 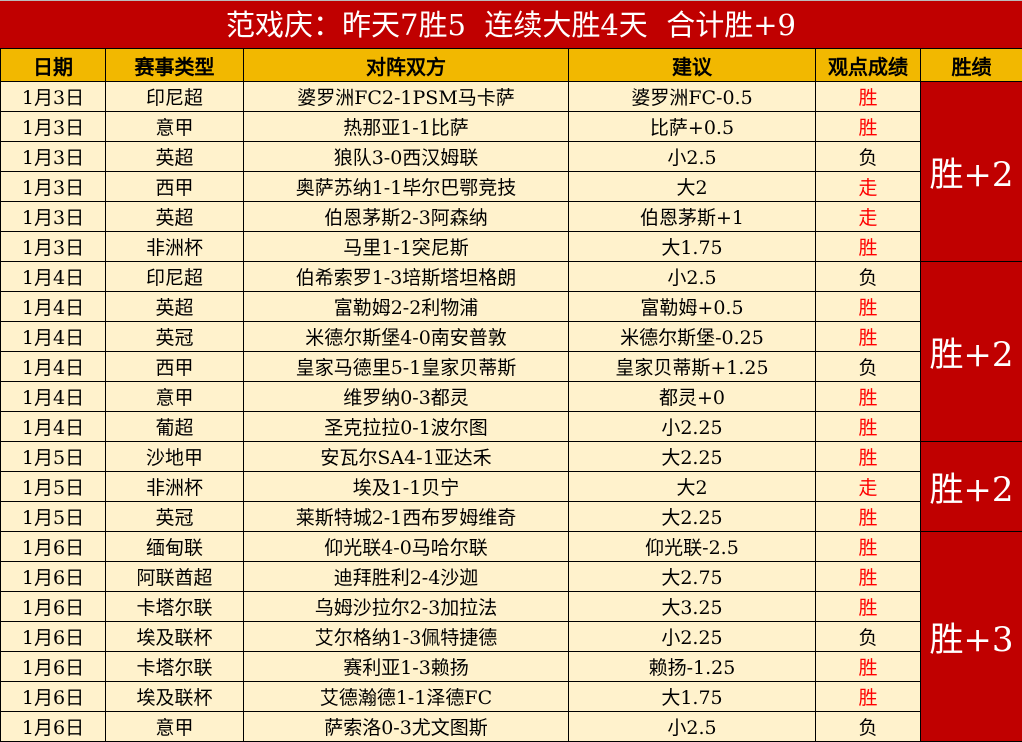 What do you see at coordinates (406, 216) in the screenshot?
I see `match-cell: 伯恩茅斯2-3阿森纳` at bounding box center [406, 216].